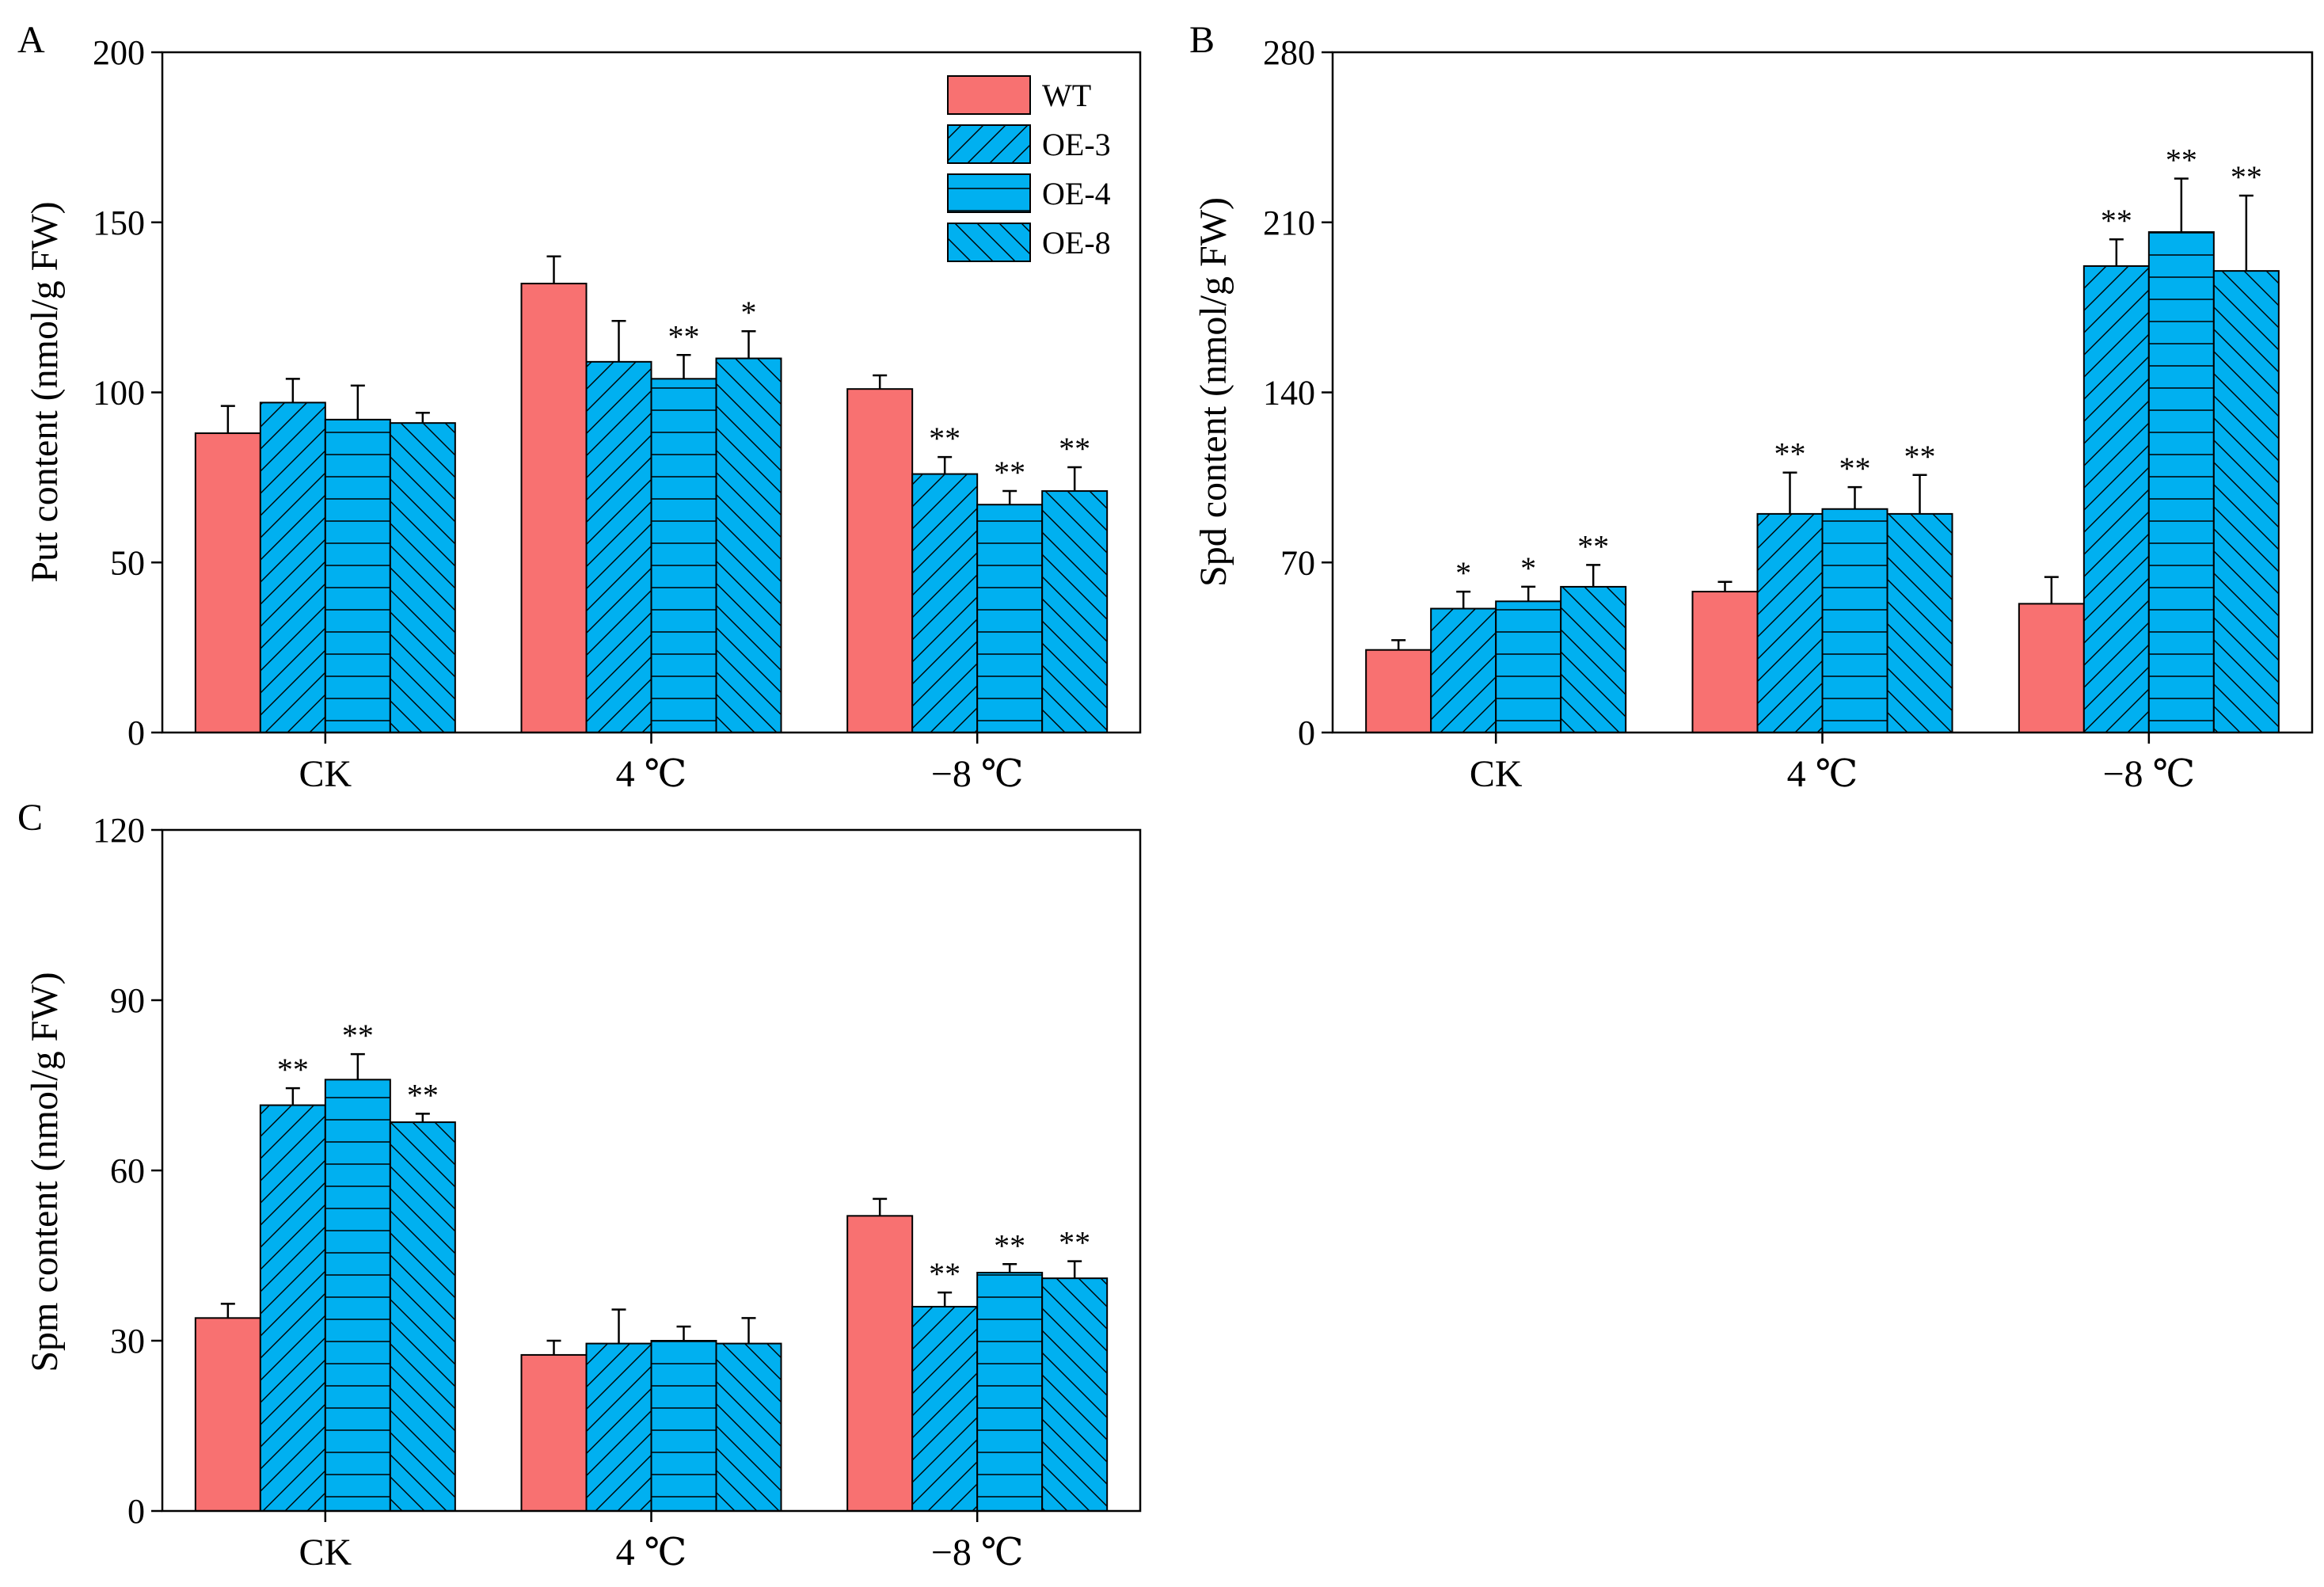 This screenshot has height=1587, width=2324. What do you see at coordinates (1066, 96) in the screenshot?
I see `legend-label-wt: WT` at bounding box center [1066, 96].